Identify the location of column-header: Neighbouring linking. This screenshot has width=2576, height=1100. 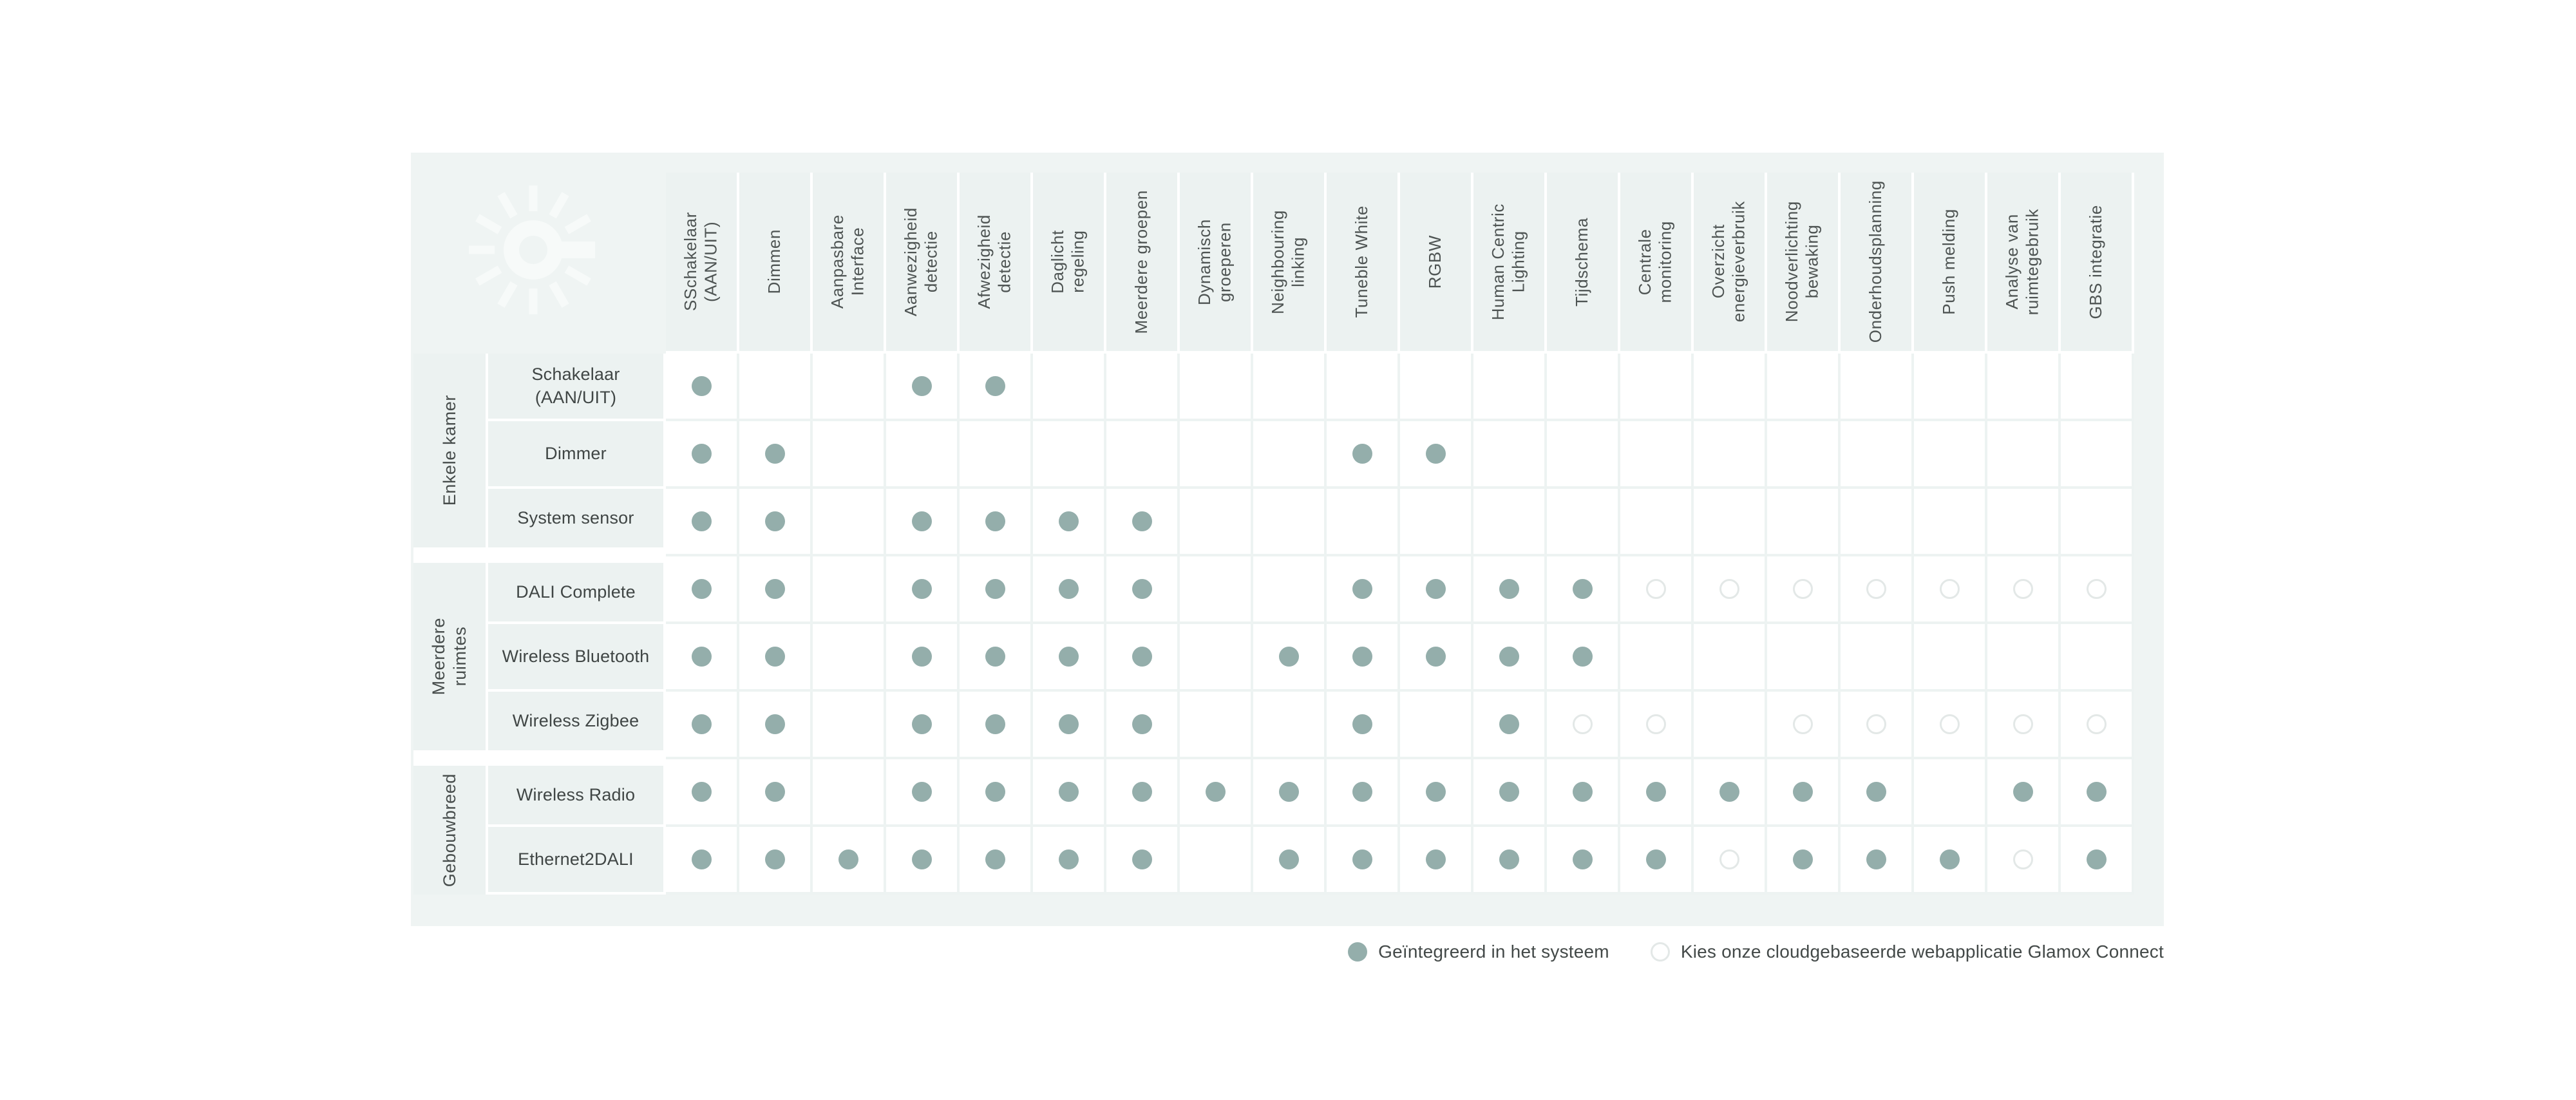
(1290, 263).